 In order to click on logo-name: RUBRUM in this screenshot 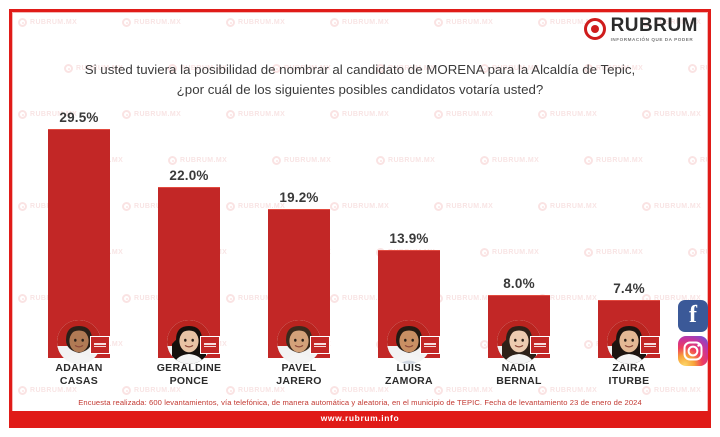, I will do `click(654, 25)`.